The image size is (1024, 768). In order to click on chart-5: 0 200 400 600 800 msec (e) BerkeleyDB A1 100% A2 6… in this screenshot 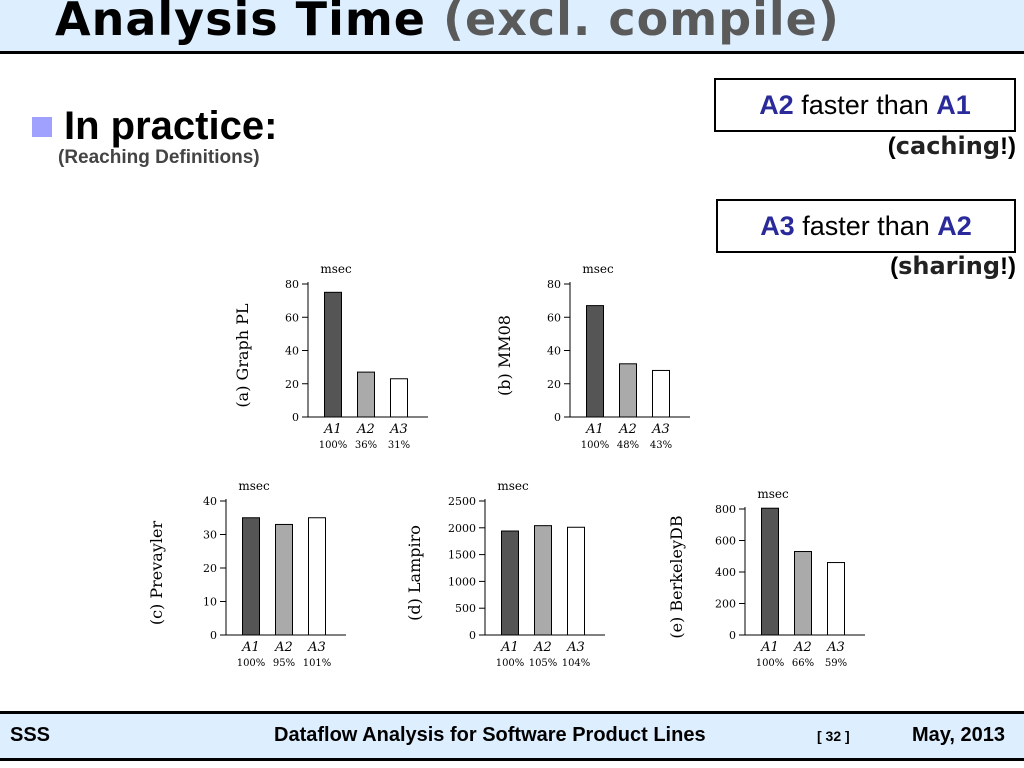, I will do `click(766, 578)`.